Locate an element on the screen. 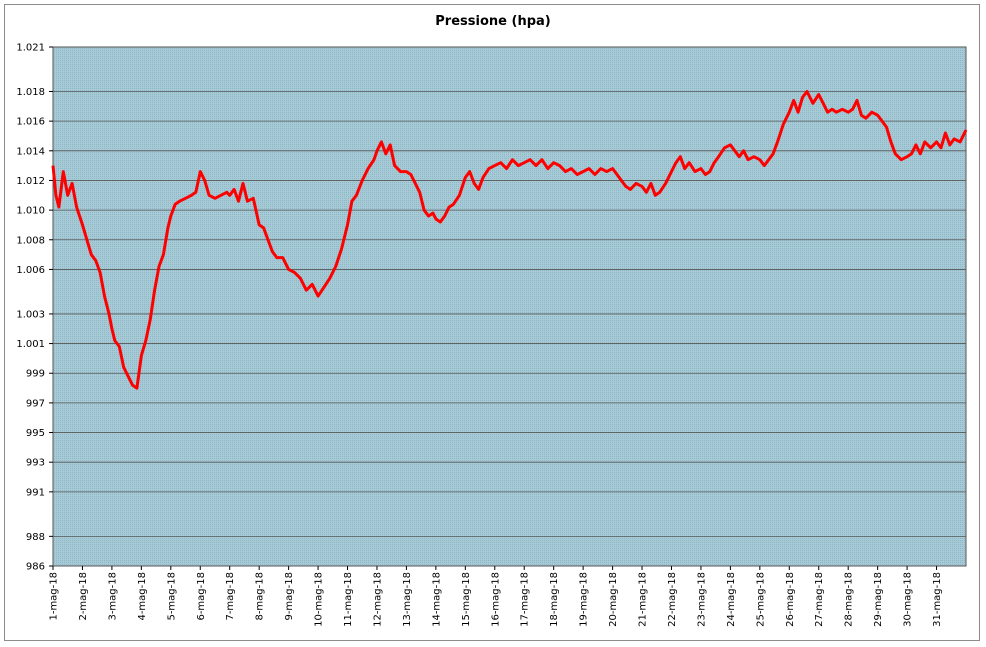 The width and height of the screenshot is (986, 647). x-tick-label: 1-mag-18 is located at coordinates (54, 596).